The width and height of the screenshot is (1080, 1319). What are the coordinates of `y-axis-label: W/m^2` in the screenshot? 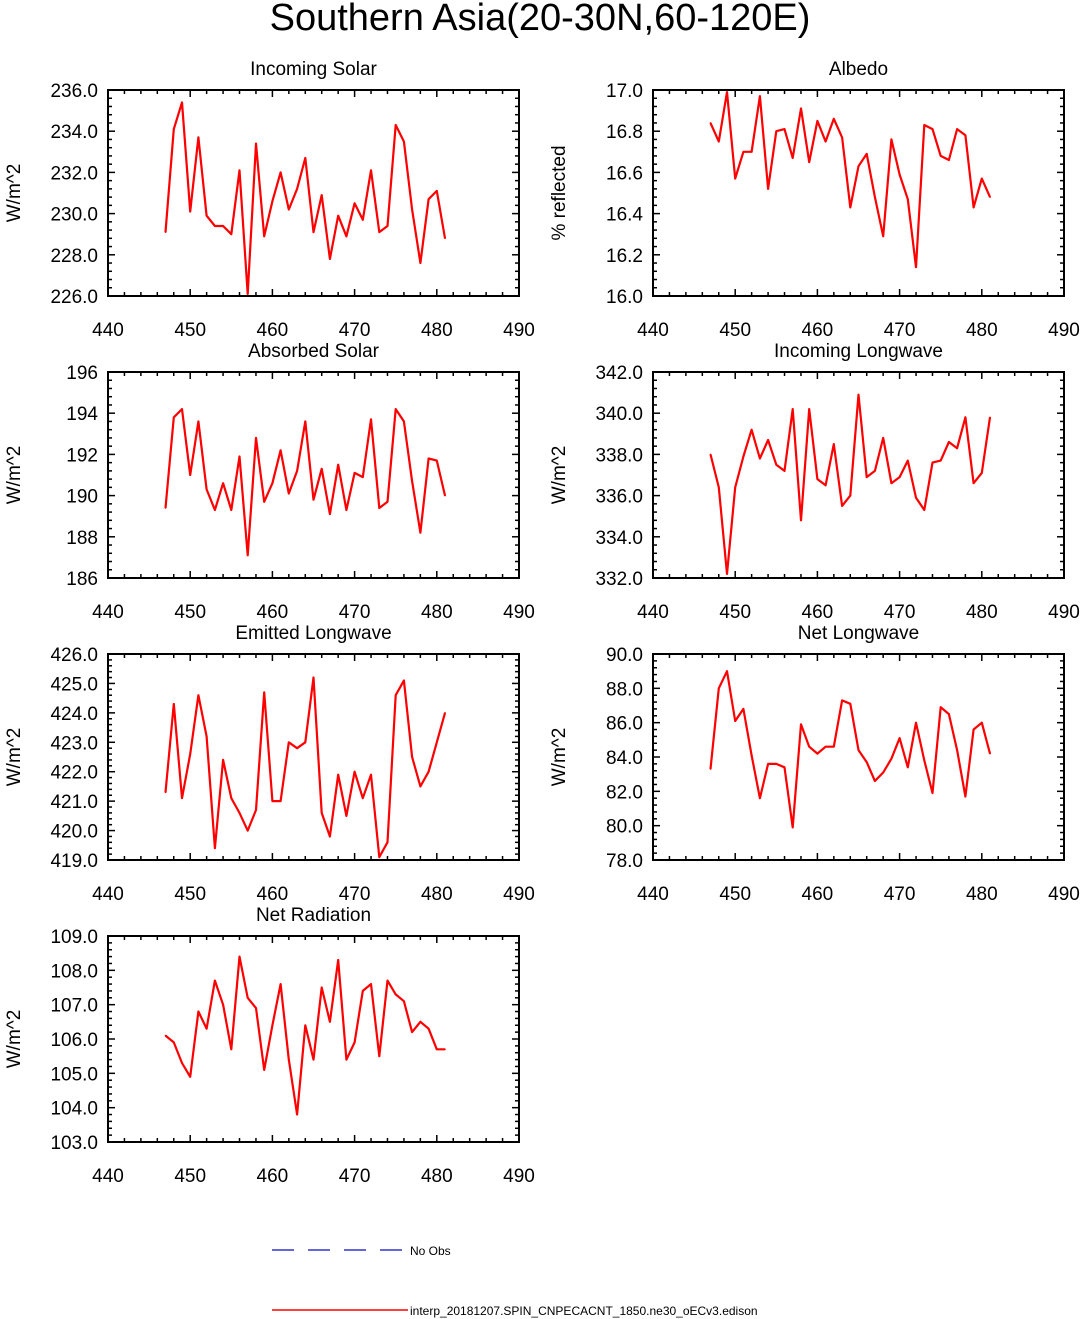 It's located at (14, 757).